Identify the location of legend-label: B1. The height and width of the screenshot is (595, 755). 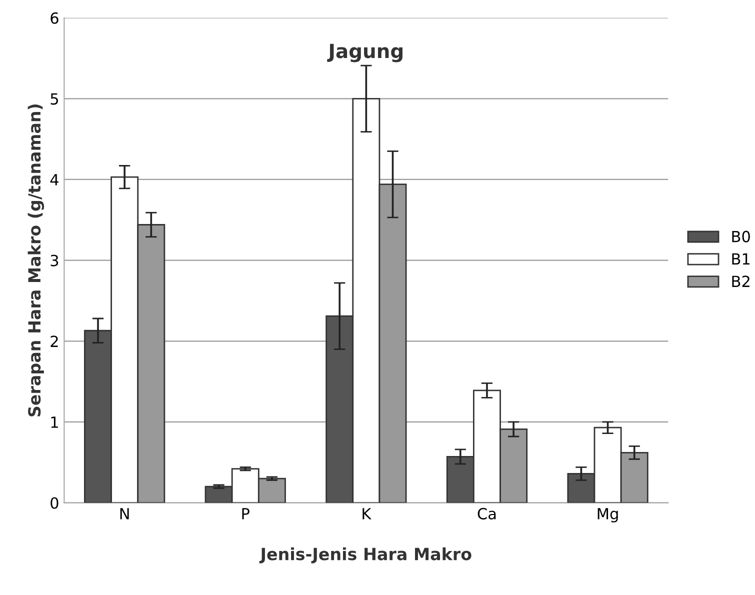
(741, 259).